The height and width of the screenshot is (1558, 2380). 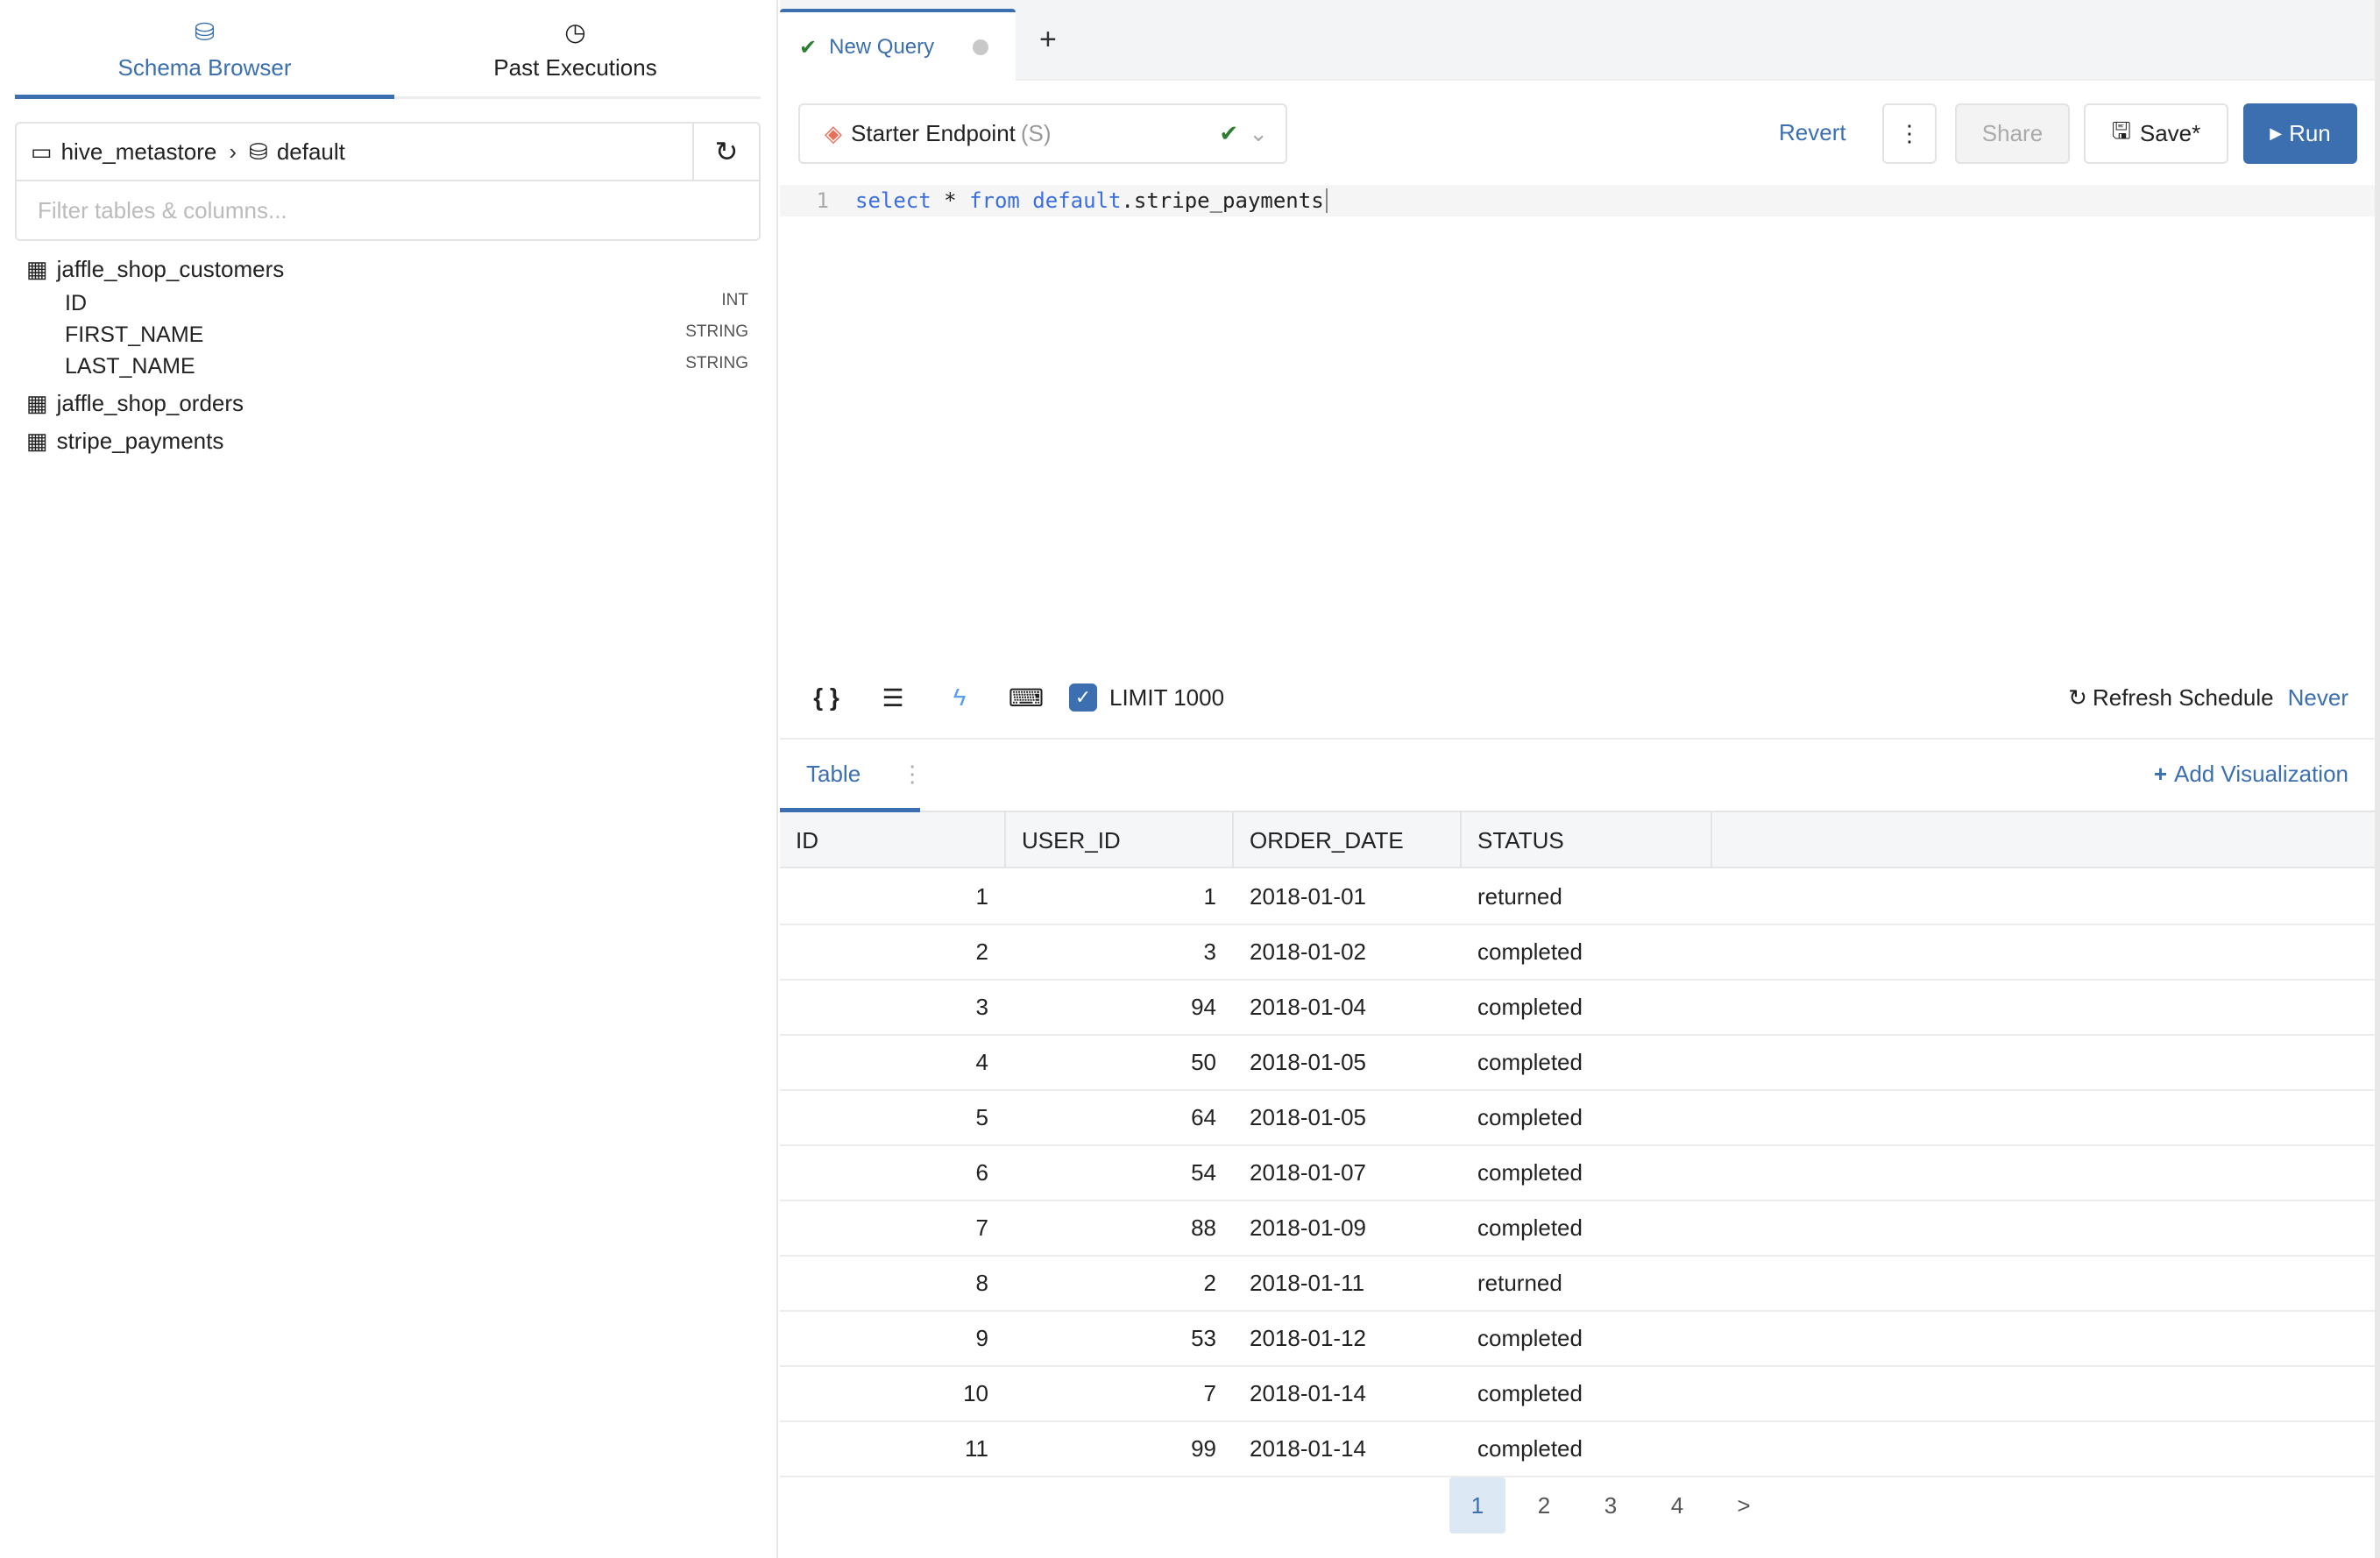 What do you see at coordinates (155, 269) in the screenshot?
I see `table-item: ▦ jaffle_shop_customers` at bounding box center [155, 269].